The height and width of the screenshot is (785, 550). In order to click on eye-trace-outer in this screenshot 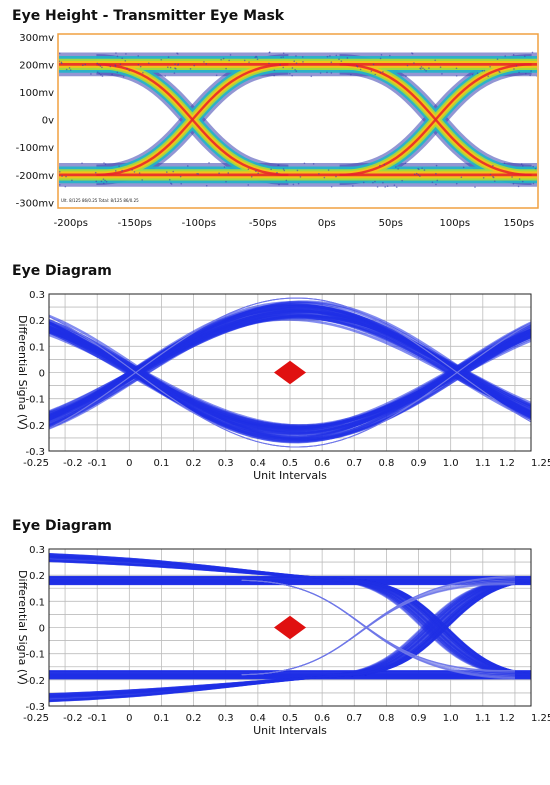, I will do `click(290, 382)`.